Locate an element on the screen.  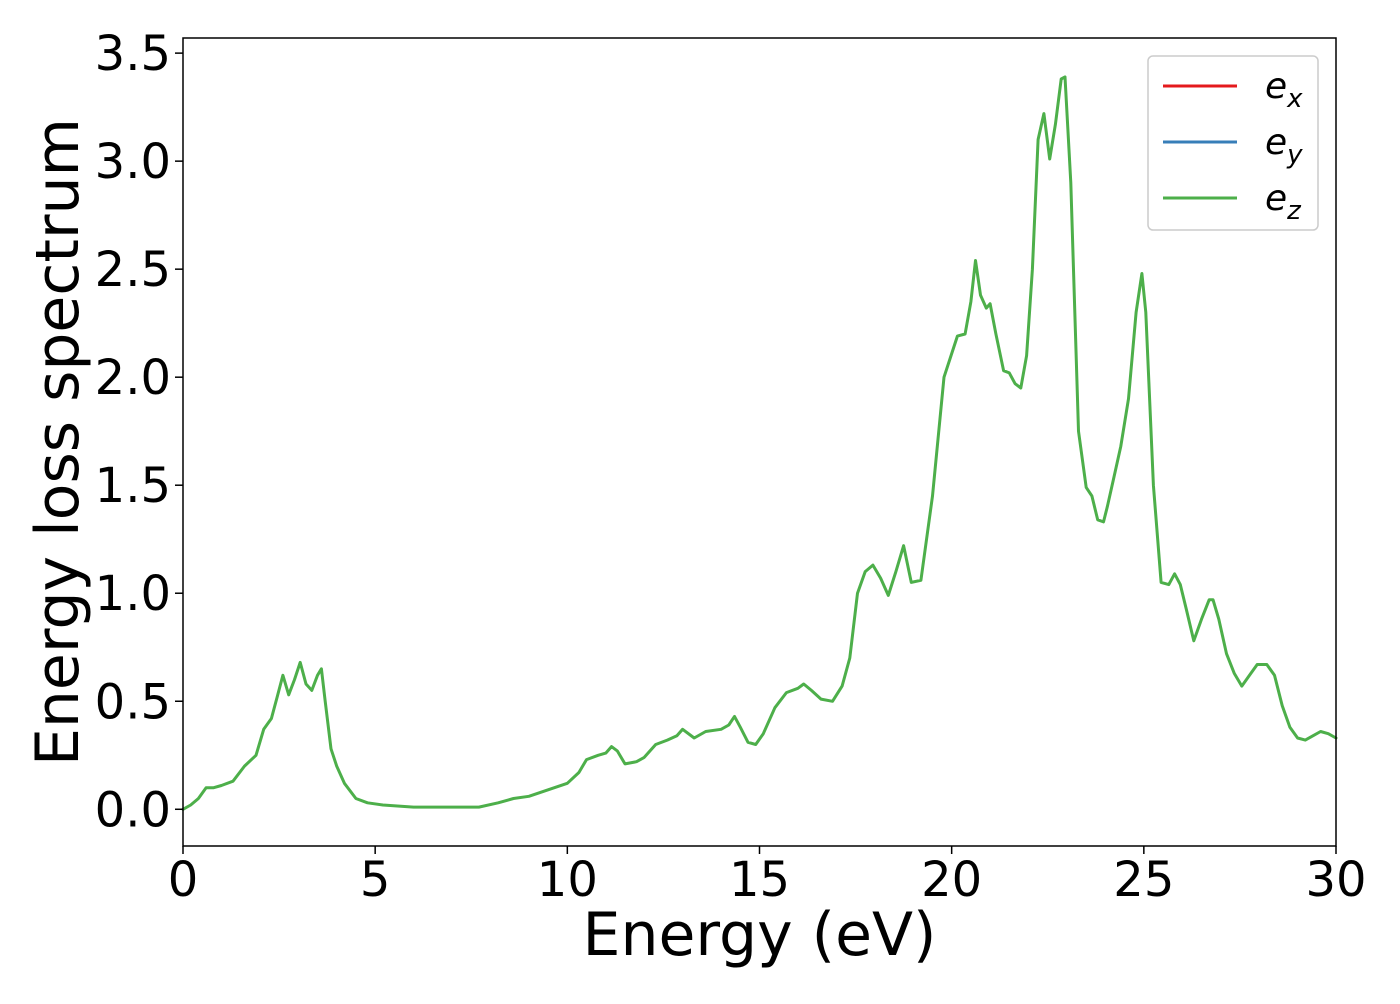
x-axis-ticks: 0 5 10 15 20 25 30 is located at coordinates (767, 877).